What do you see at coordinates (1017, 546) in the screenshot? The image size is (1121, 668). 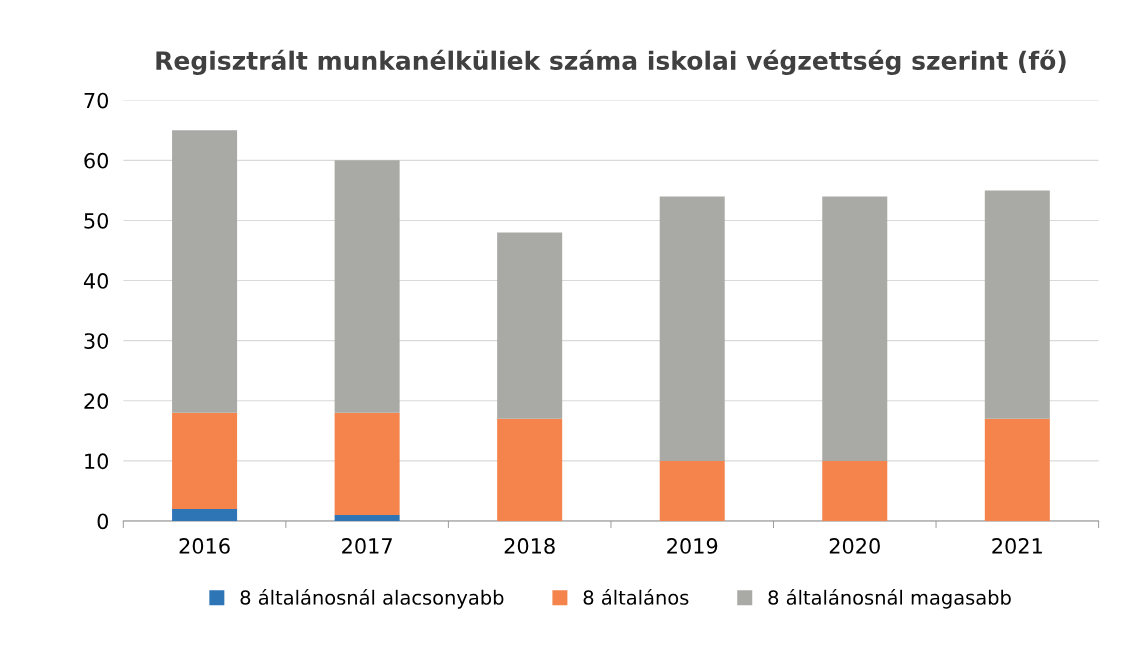 I see `x-tick-label: 2021` at bounding box center [1017, 546].